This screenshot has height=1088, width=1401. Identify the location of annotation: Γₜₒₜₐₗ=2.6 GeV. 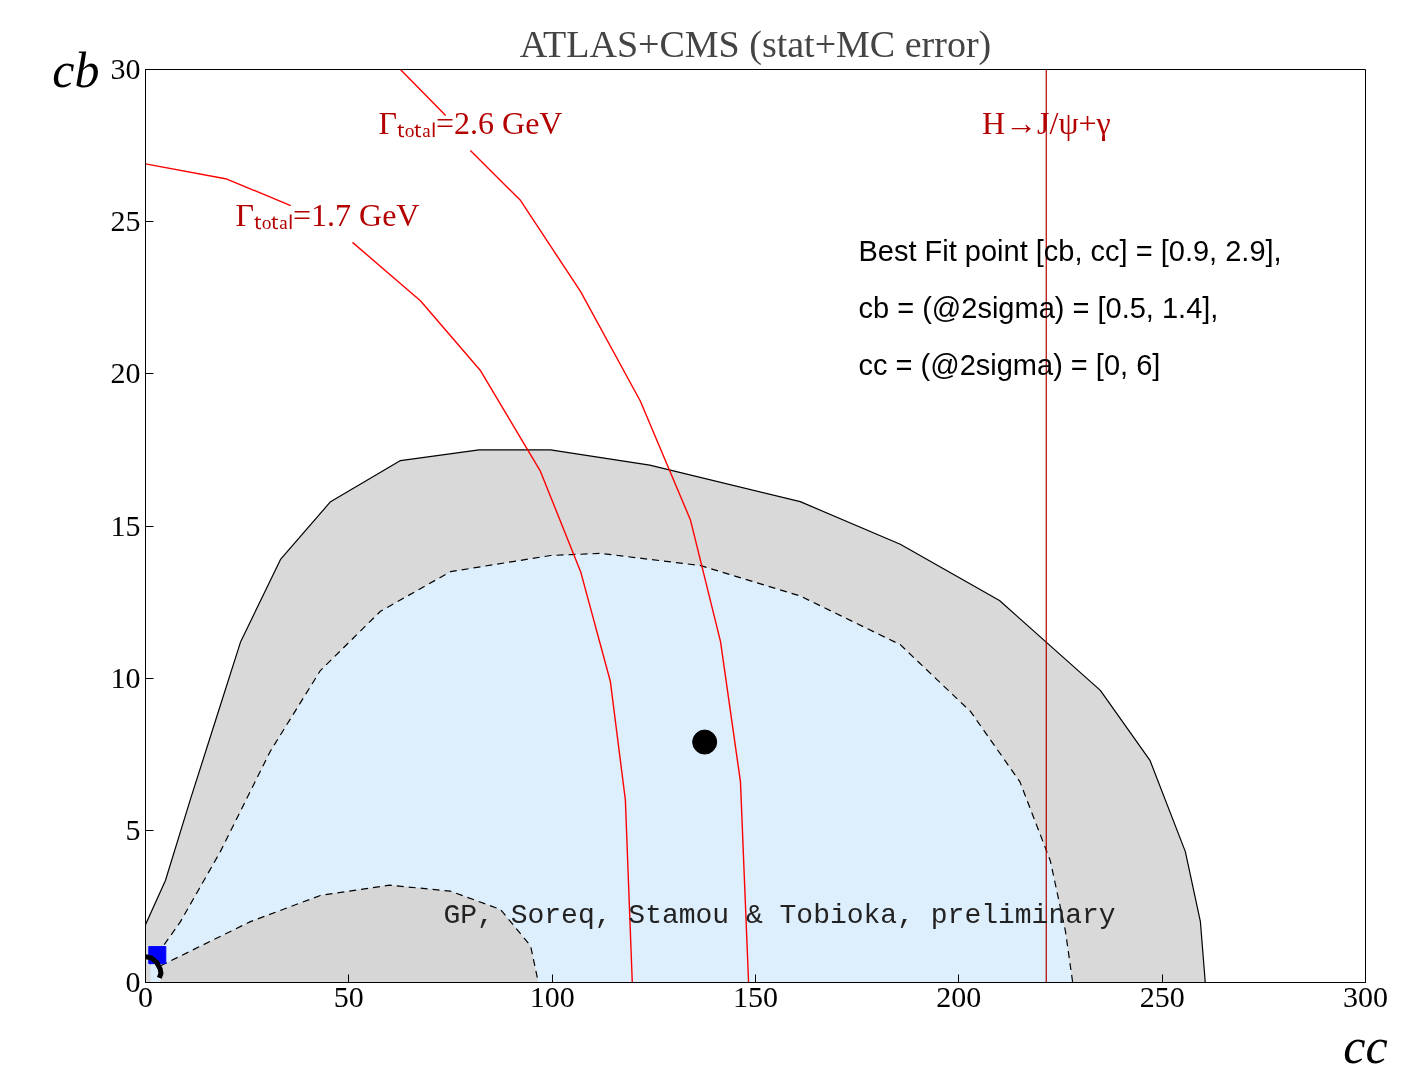
(470, 122).